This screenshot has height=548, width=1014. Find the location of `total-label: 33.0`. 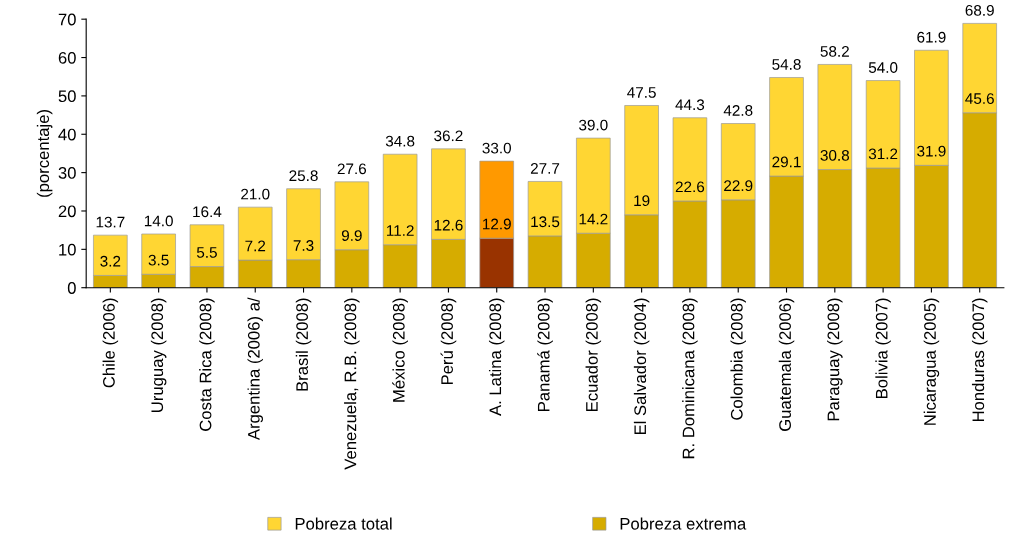

total-label: 33.0 is located at coordinates (496, 148).